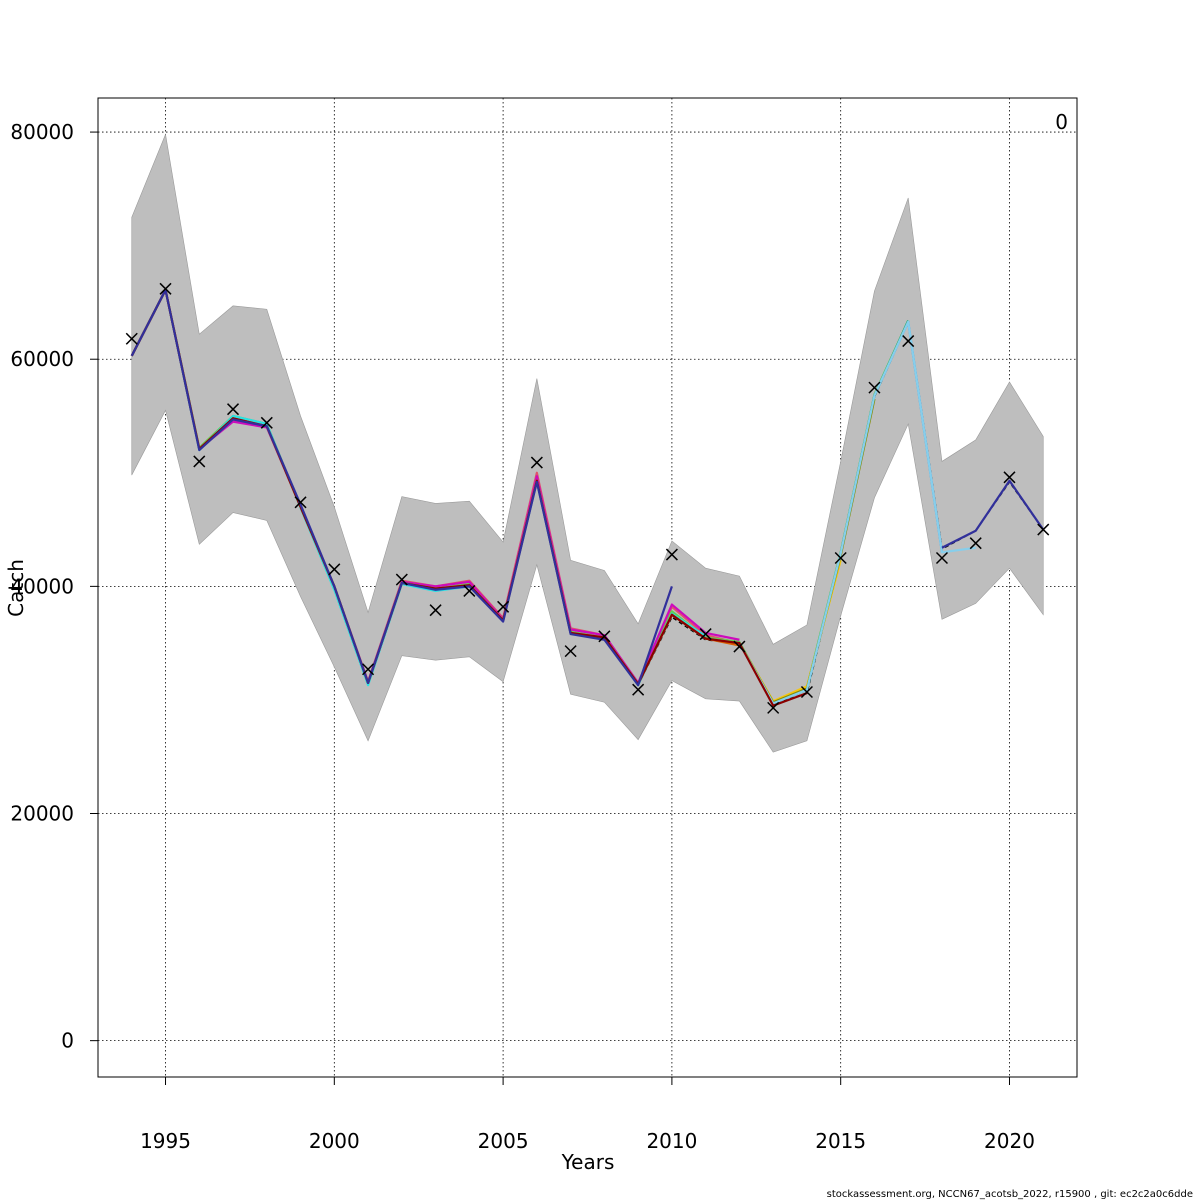 This screenshot has width=1200, height=1200. Describe the element at coordinates (1061, 122) in the screenshot. I see `panel-label: 0` at that location.